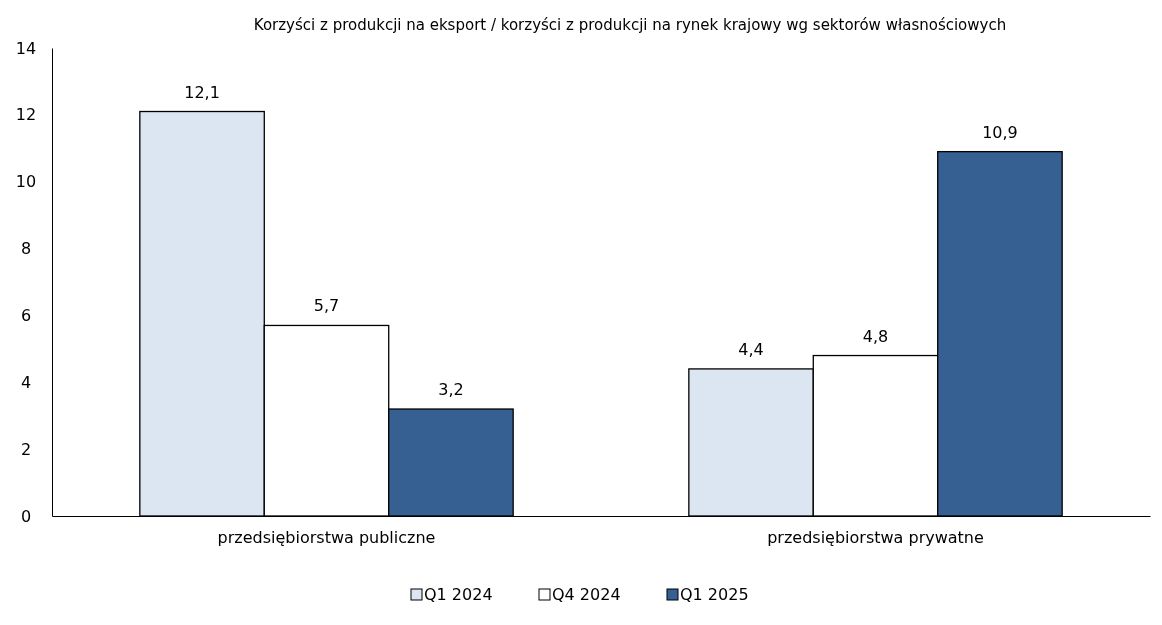  I want to click on y-tick-label: 2, so click(26, 449).